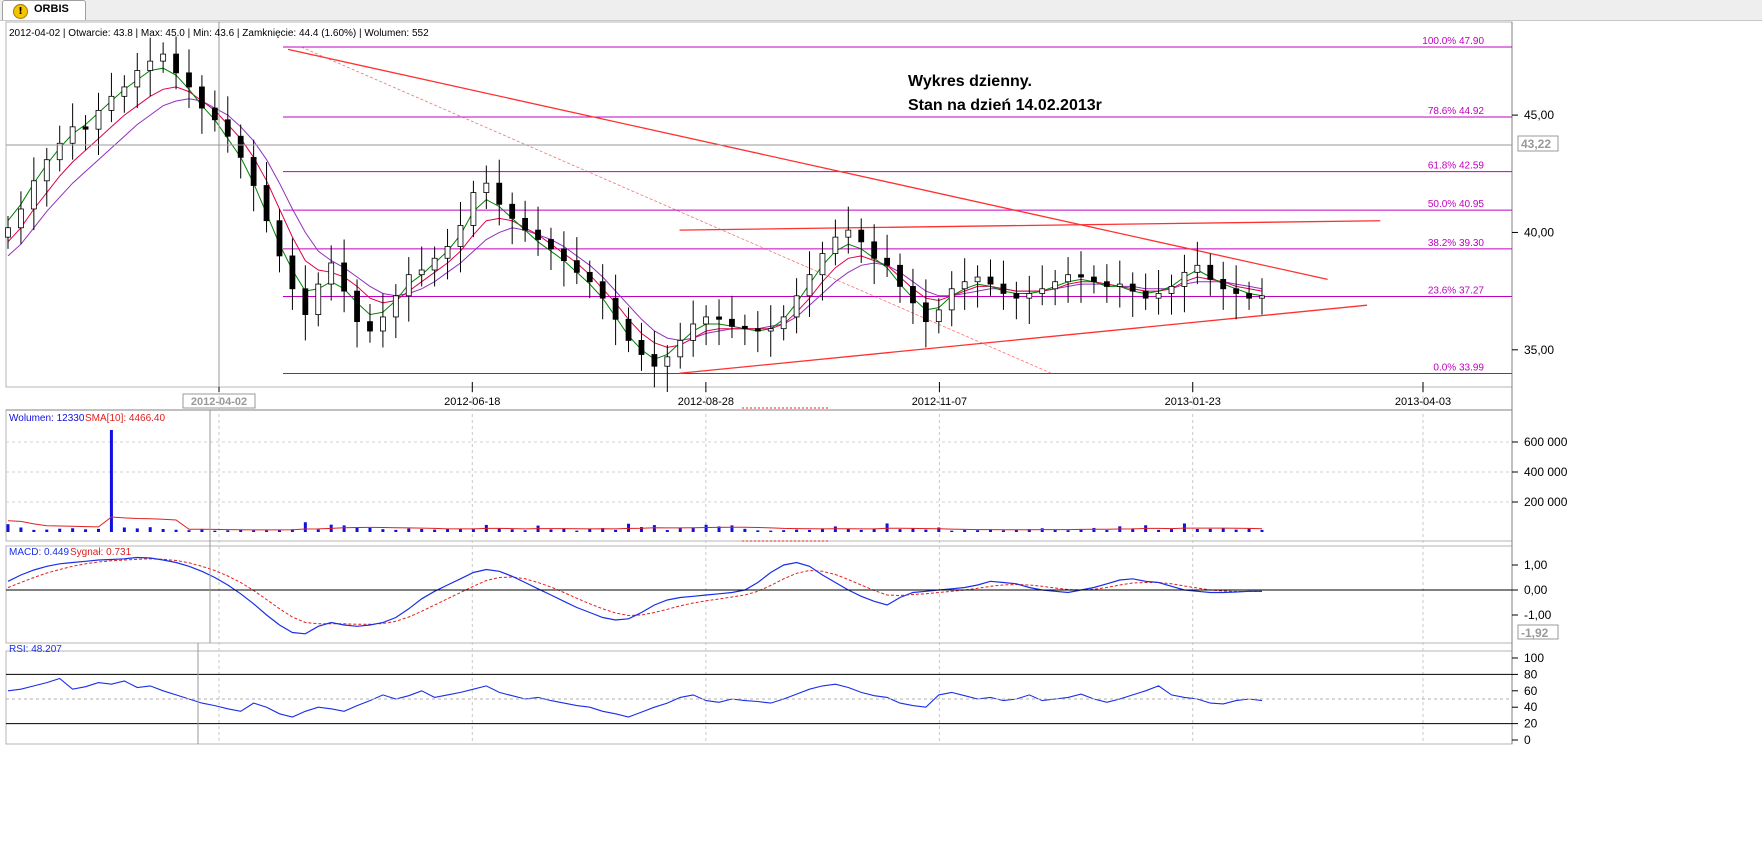 This screenshot has width=1762, height=844. Describe the element at coordinates (1456, 291) in the screenshot. I see `fib-level-label: 23.6% 37.27` at that location.